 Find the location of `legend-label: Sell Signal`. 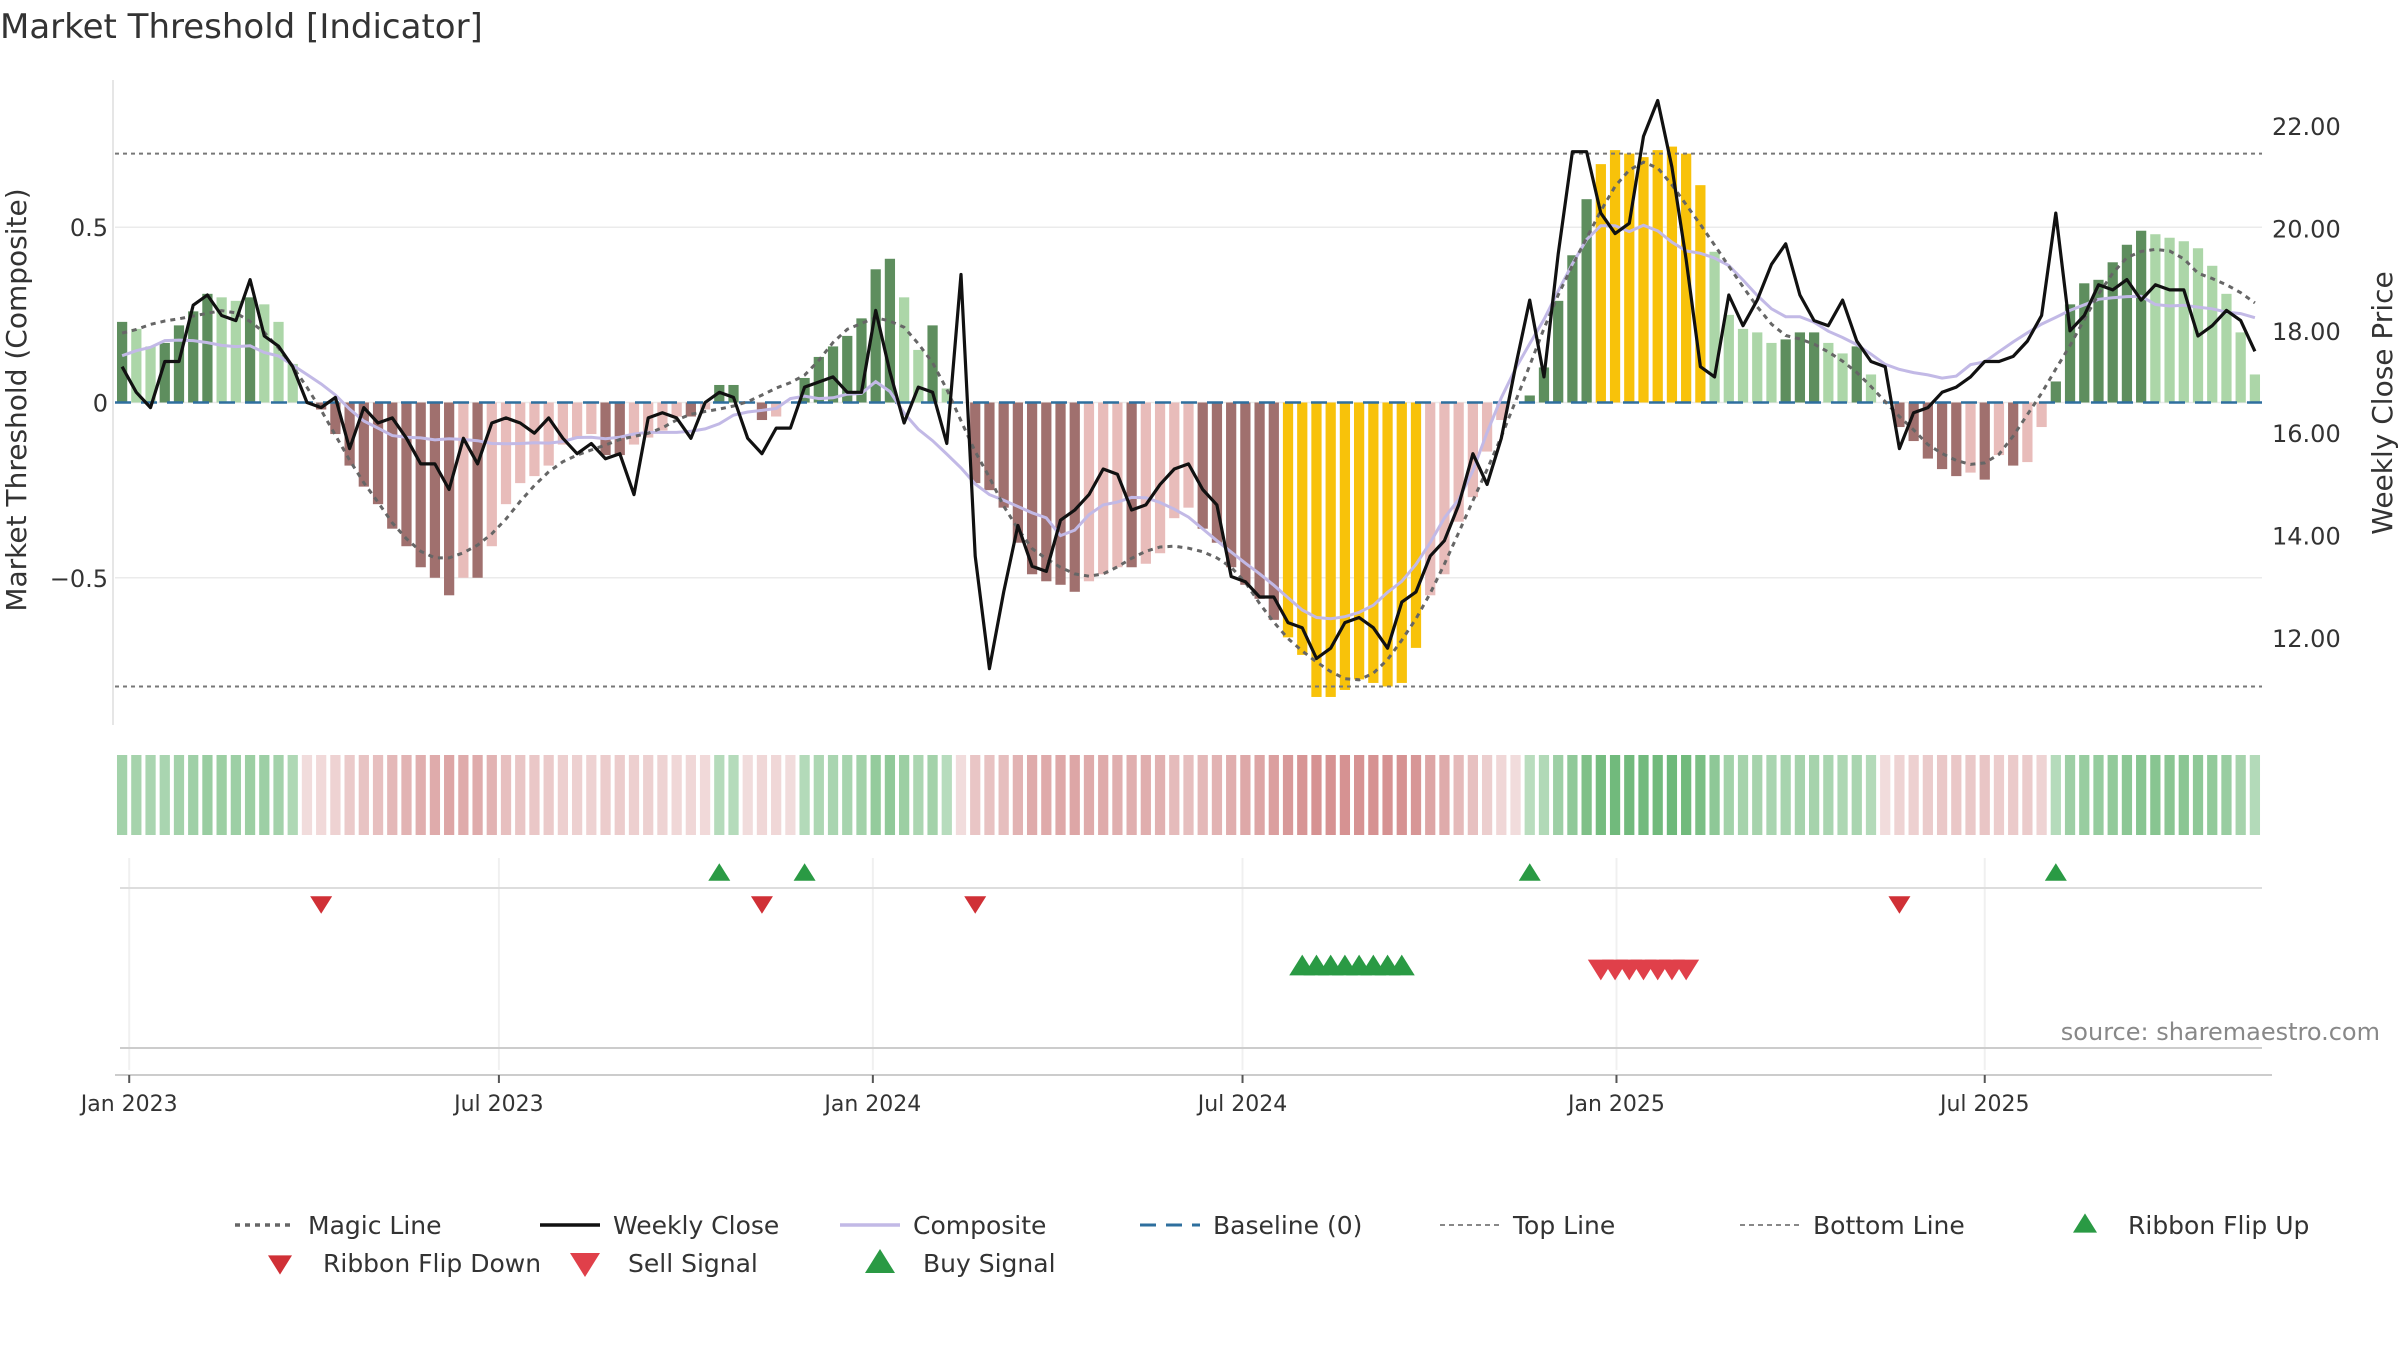

legend-label: Sell Signal is located at coordinates (693, 1263).